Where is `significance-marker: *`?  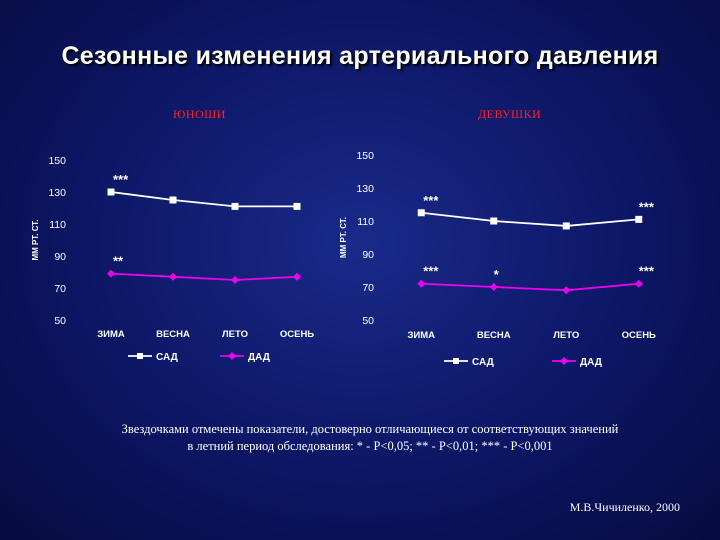
significance-marker: * is located at coordinates (497, 274).